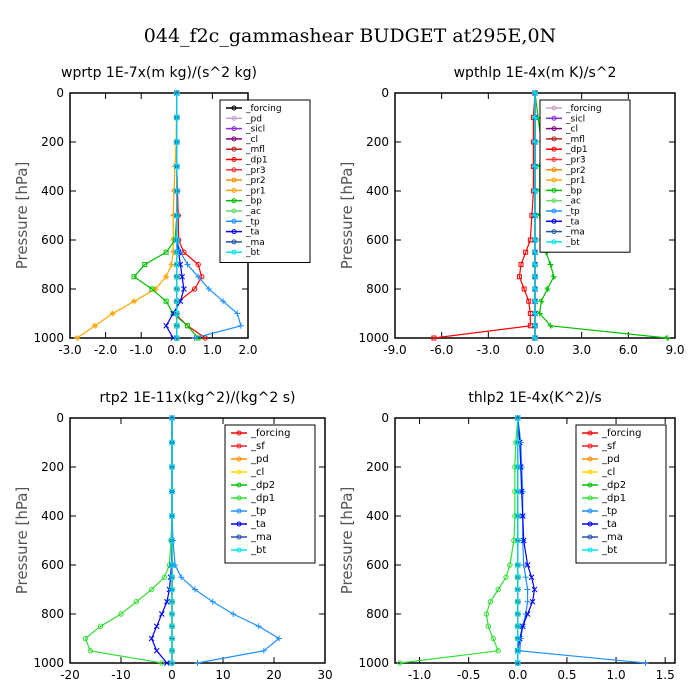 Image resolution: width=700 pixels, height=700 pixels. I want to click on series-line-dp1, so click(459, 540).